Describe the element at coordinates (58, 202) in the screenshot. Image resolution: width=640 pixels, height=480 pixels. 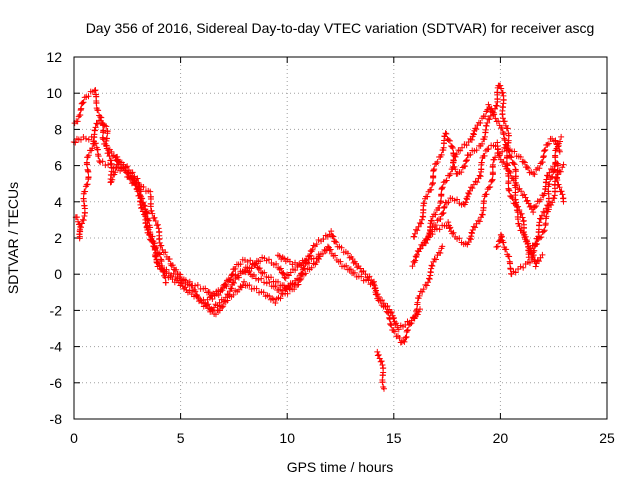
I see `y-tick-label: 4` at that location.